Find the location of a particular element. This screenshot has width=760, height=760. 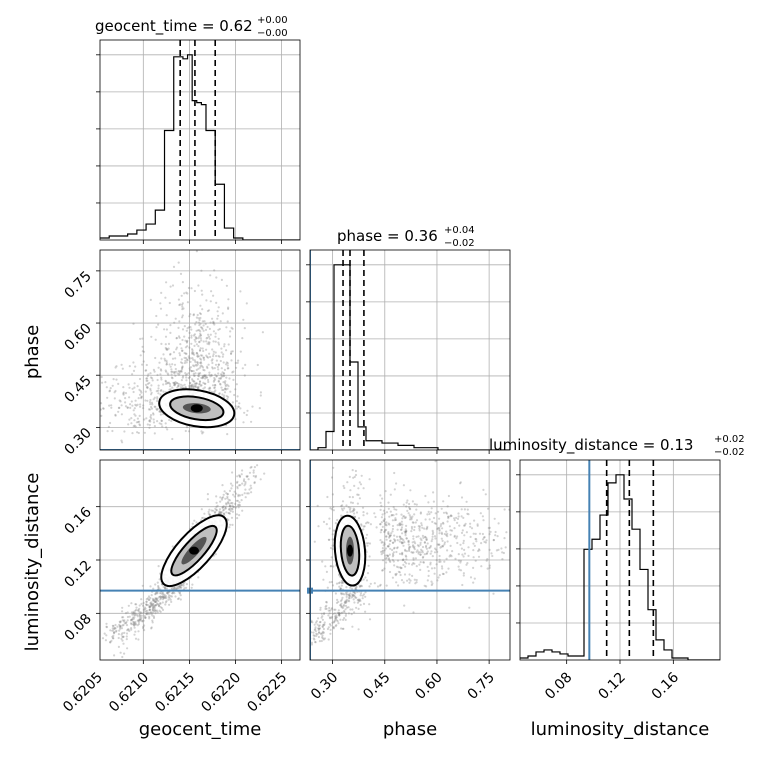

xlabel-phase: phase is located at coordinates (410, 729).